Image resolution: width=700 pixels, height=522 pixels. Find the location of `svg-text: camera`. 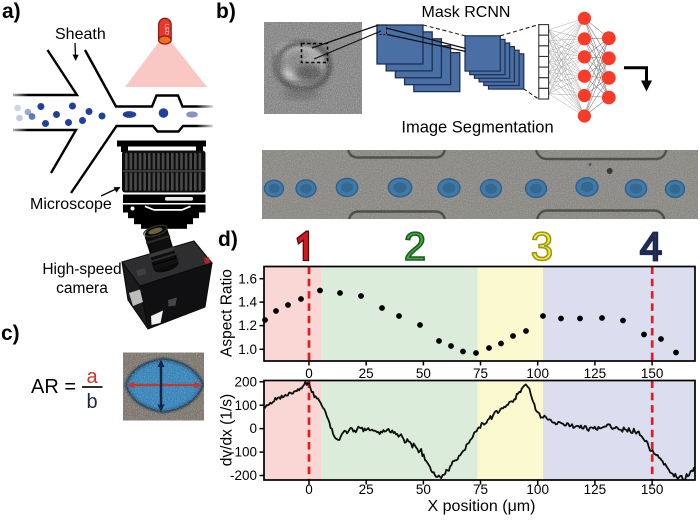

svg-text: camera is located at coordinates (82, 288).